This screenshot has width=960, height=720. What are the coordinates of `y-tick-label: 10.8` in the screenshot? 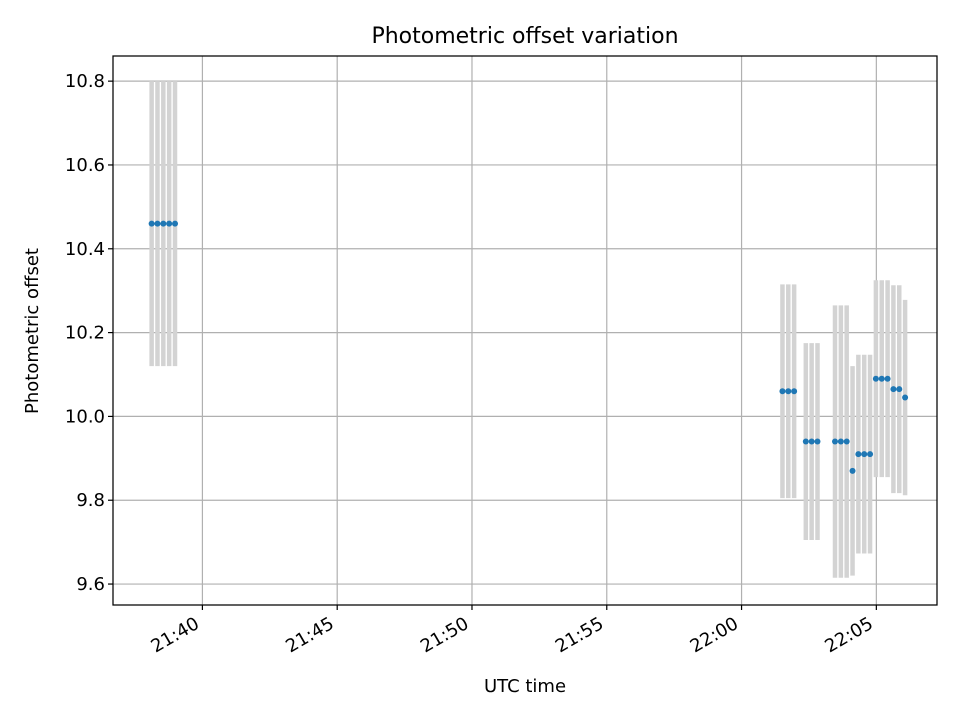 It's located at (85, 81).